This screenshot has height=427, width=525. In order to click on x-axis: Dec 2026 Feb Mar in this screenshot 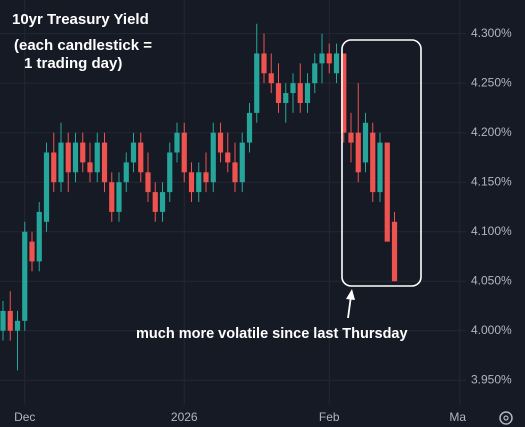, I will do `click(242, 417)`.